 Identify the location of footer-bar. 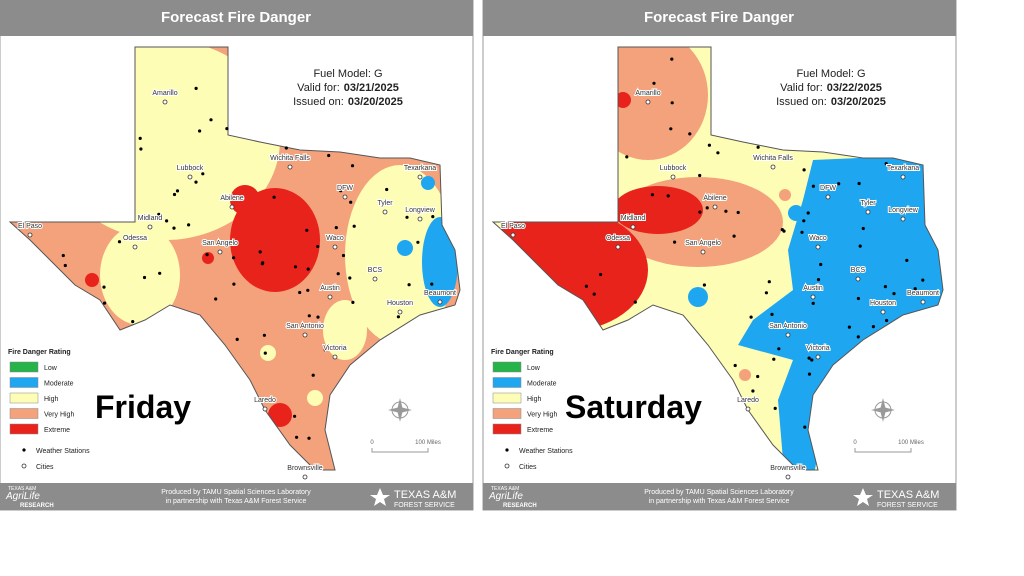
(236, 496).